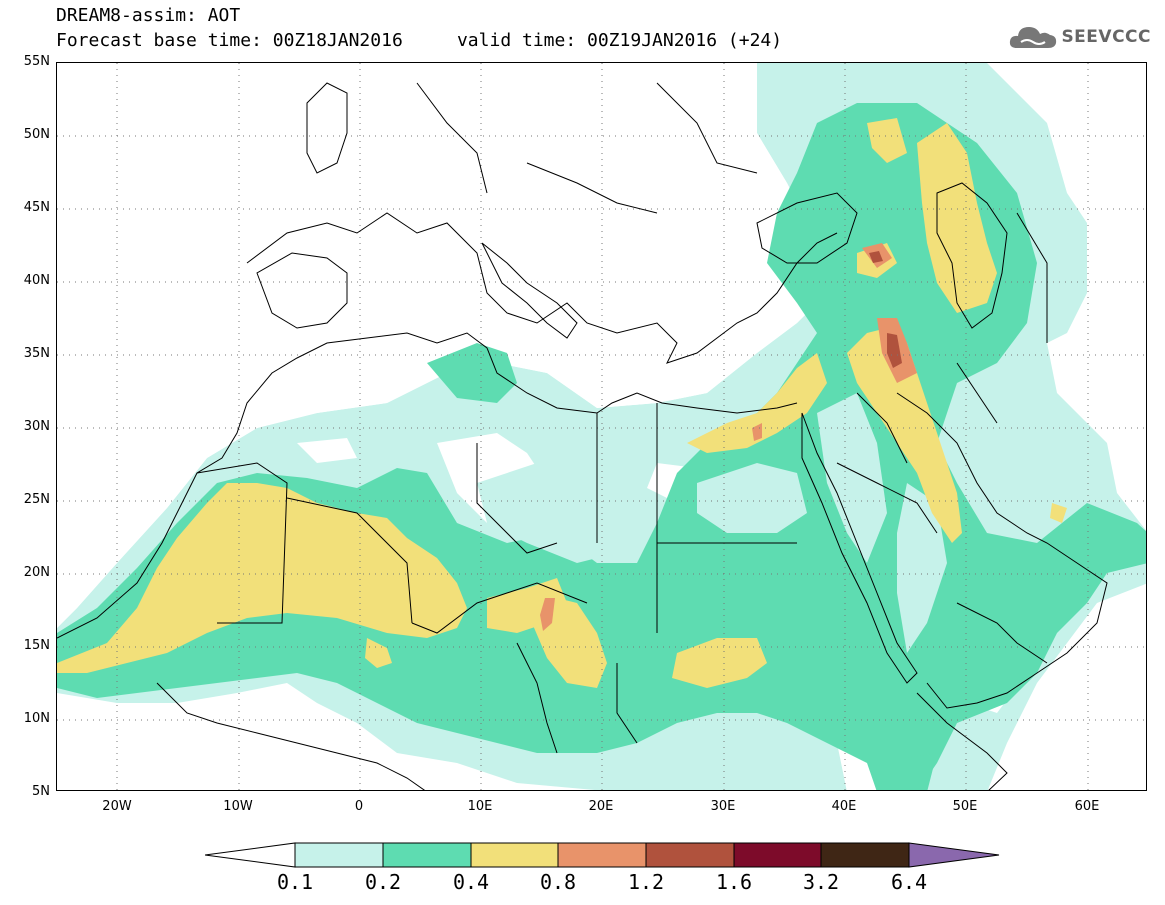 The width and height of the screenshot is (1165, 905). I want to click on lon-label: 30E, so click(723, 806).